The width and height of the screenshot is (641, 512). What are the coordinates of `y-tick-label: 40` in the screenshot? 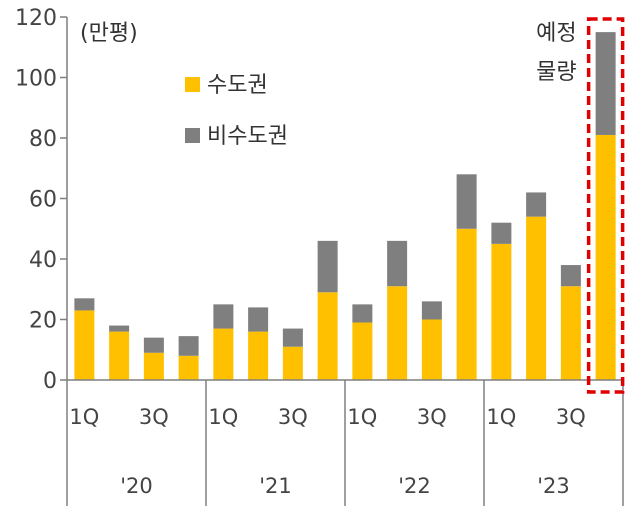 It's located at (43, 260).